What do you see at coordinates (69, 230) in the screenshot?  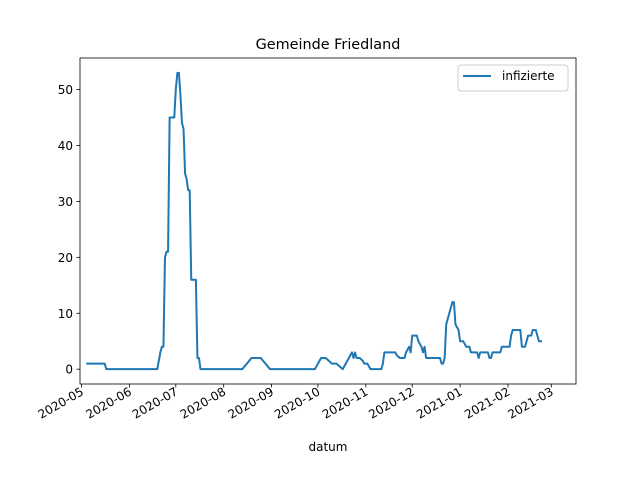 I see `y-axis-ticks: 0 10 20 30 40 50` at bounding box center [69, 230].